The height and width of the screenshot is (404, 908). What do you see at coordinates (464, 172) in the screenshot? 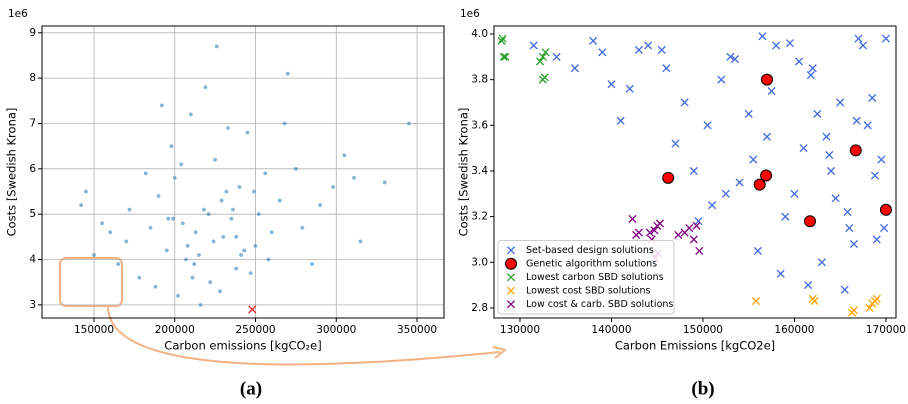
I see `y-axis-label: Costs [Swedish Krona]` at bounding box center [464, 172].